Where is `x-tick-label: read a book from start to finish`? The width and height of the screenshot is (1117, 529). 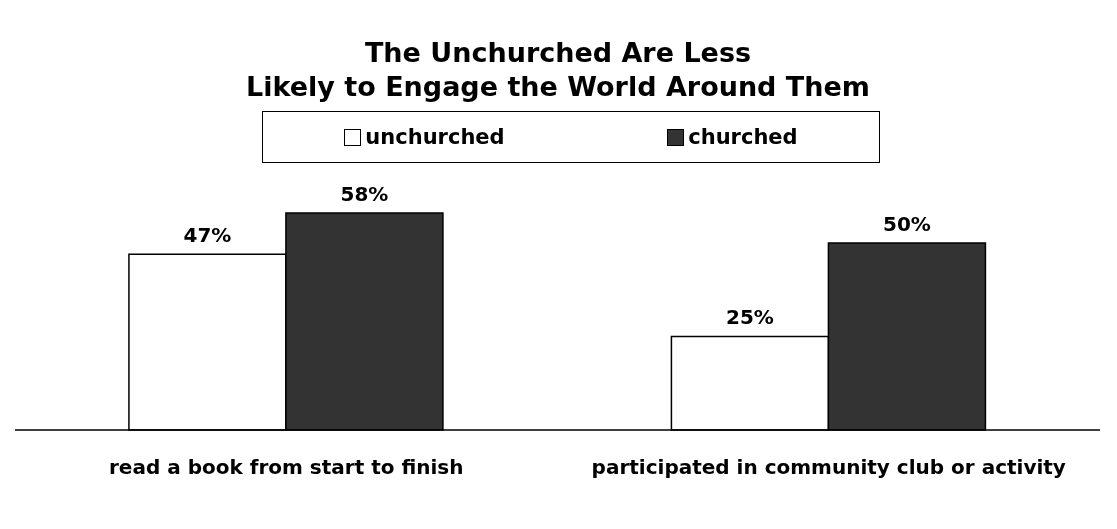
x-tick-label: read a book from start to finish is located at coordinates (286, 467).